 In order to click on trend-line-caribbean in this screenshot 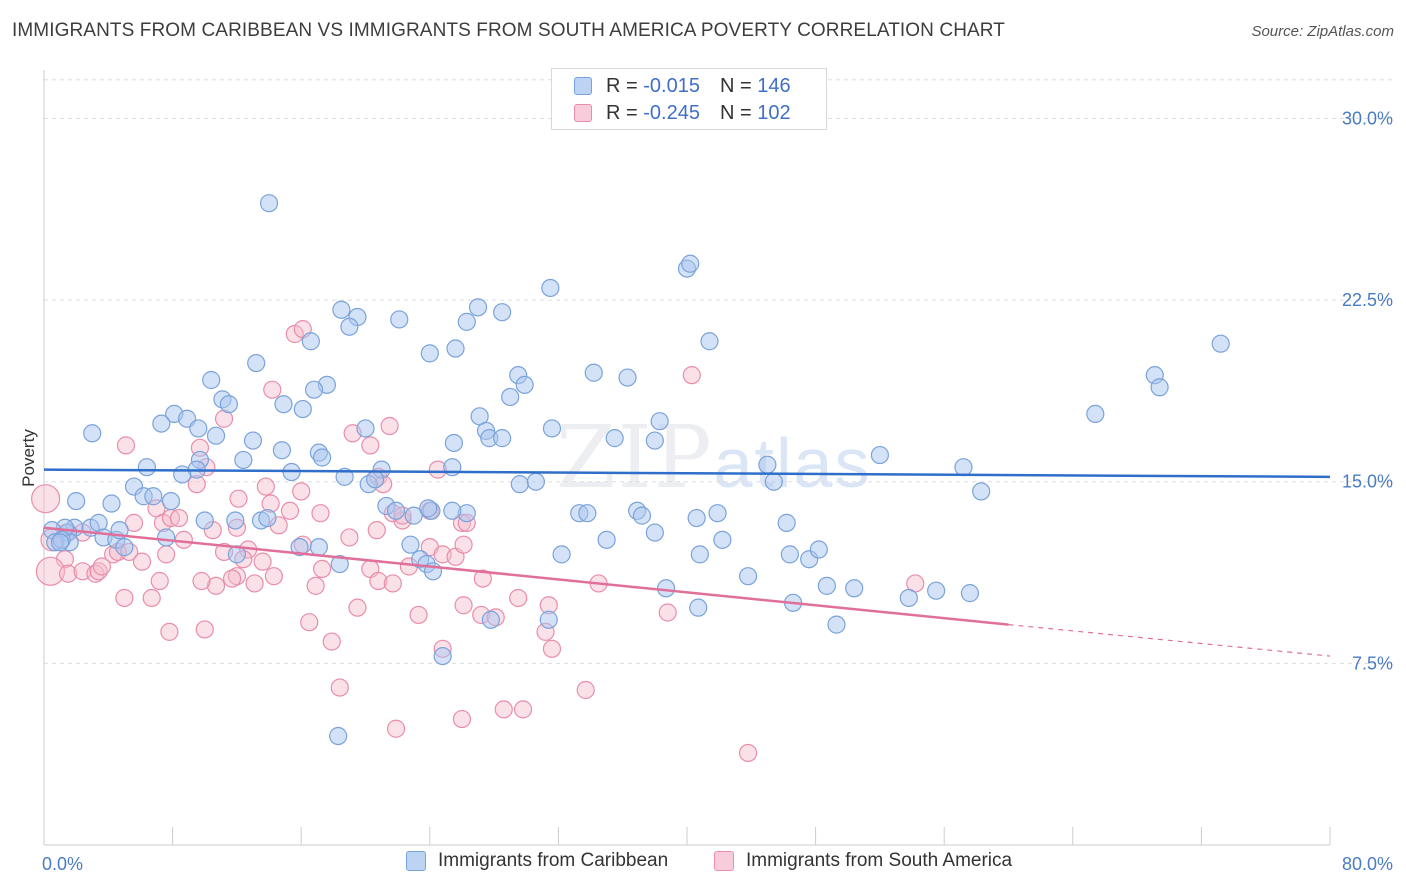, I will do `click(687, 473)`.